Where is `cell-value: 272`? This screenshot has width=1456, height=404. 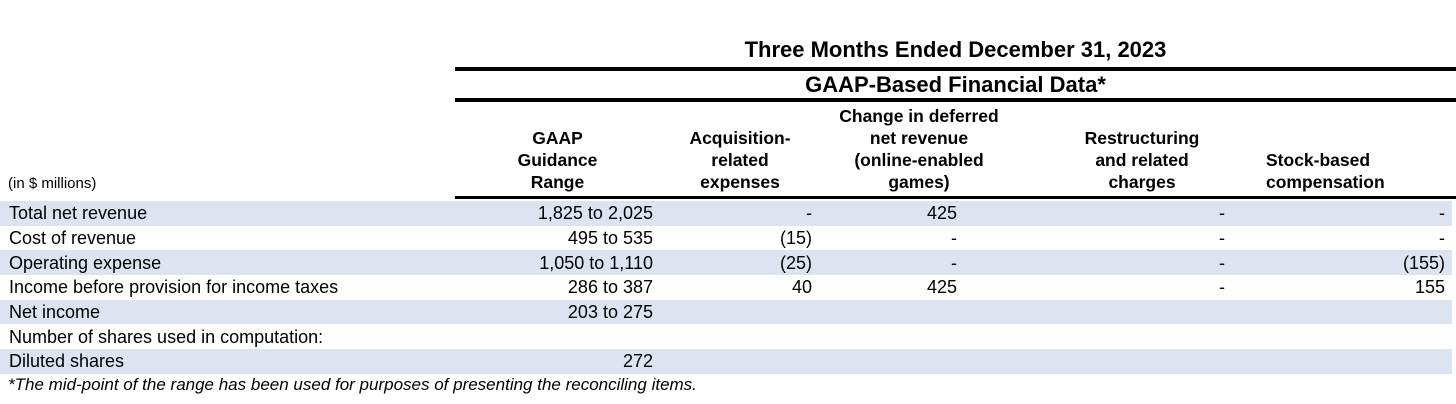 cell-value: 272 is located at coordinates (637, 361).